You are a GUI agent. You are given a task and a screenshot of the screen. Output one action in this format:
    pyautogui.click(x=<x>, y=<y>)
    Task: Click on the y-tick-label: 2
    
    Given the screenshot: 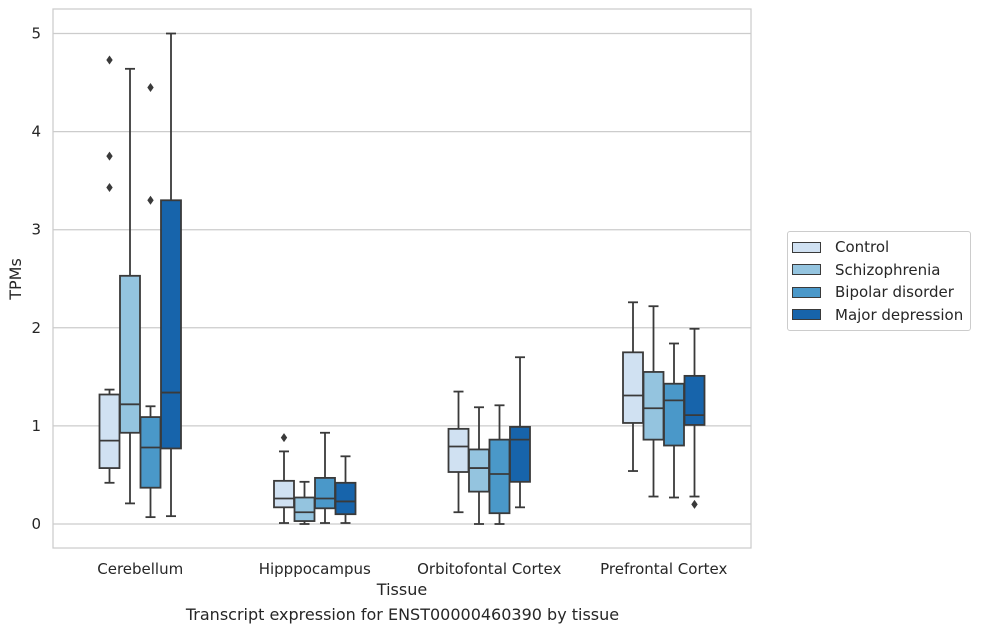 What is the action you would take?
    pyautogui.click(x=36, y=328)
    